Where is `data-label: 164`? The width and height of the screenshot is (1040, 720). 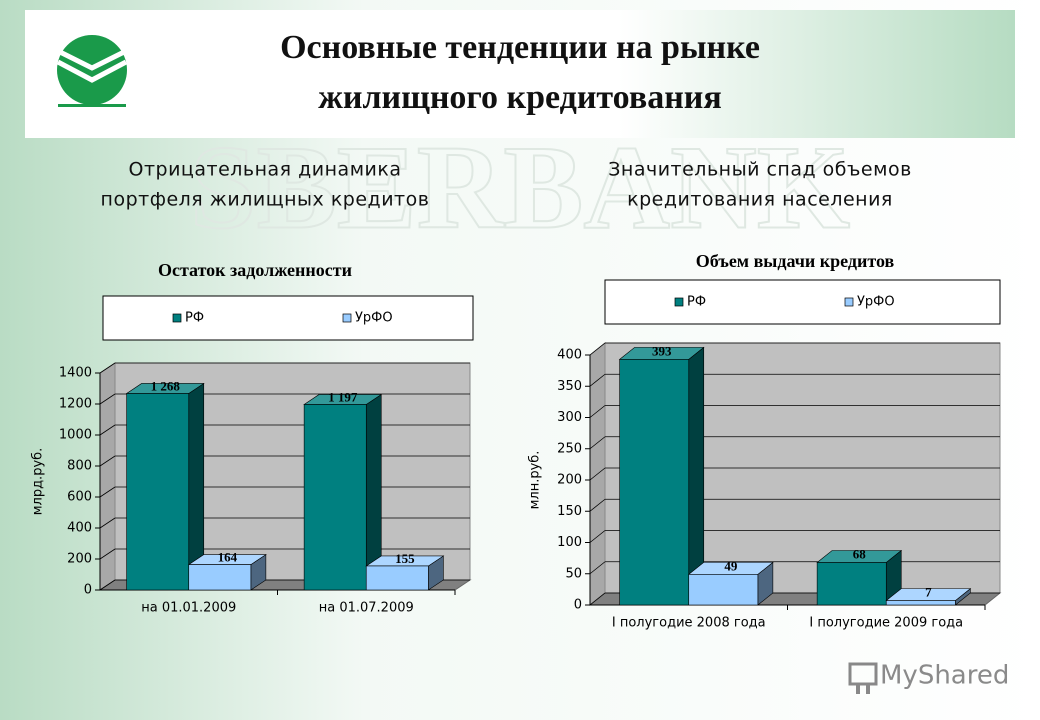
data-label: 164 is located at coordinates (228, 557).